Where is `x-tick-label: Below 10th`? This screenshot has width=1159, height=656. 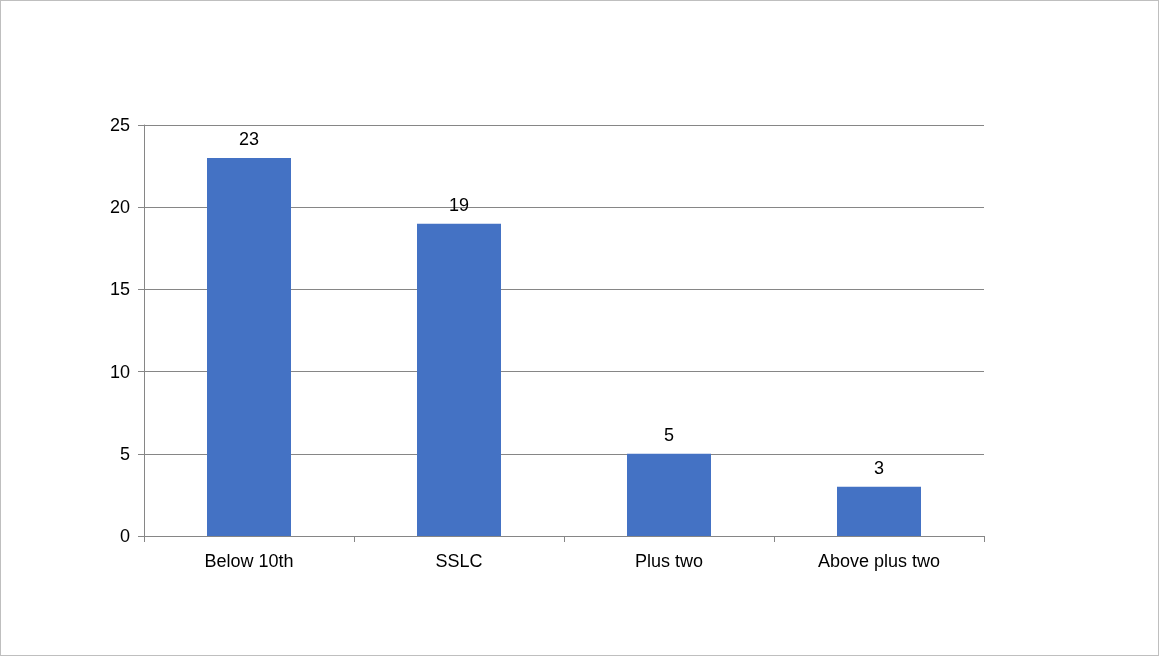
x-tick-label: Below 10th is located at coordinates (249, 561).